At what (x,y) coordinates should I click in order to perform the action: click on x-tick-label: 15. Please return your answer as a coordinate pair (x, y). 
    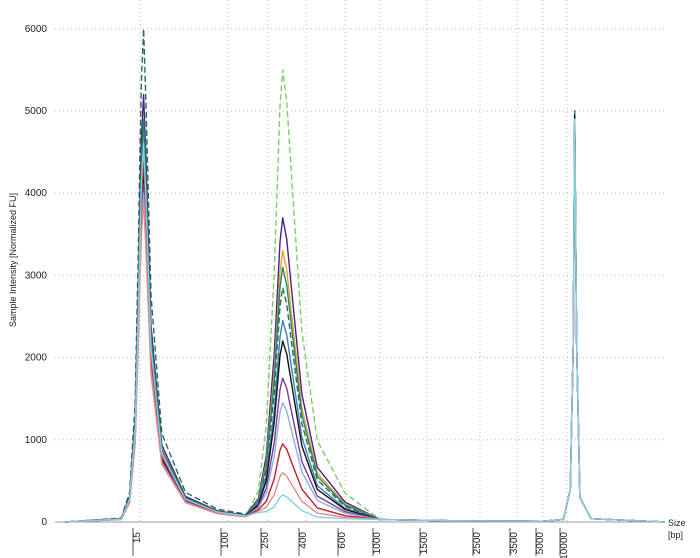
    Looking at the image, I should click on (137, 538).